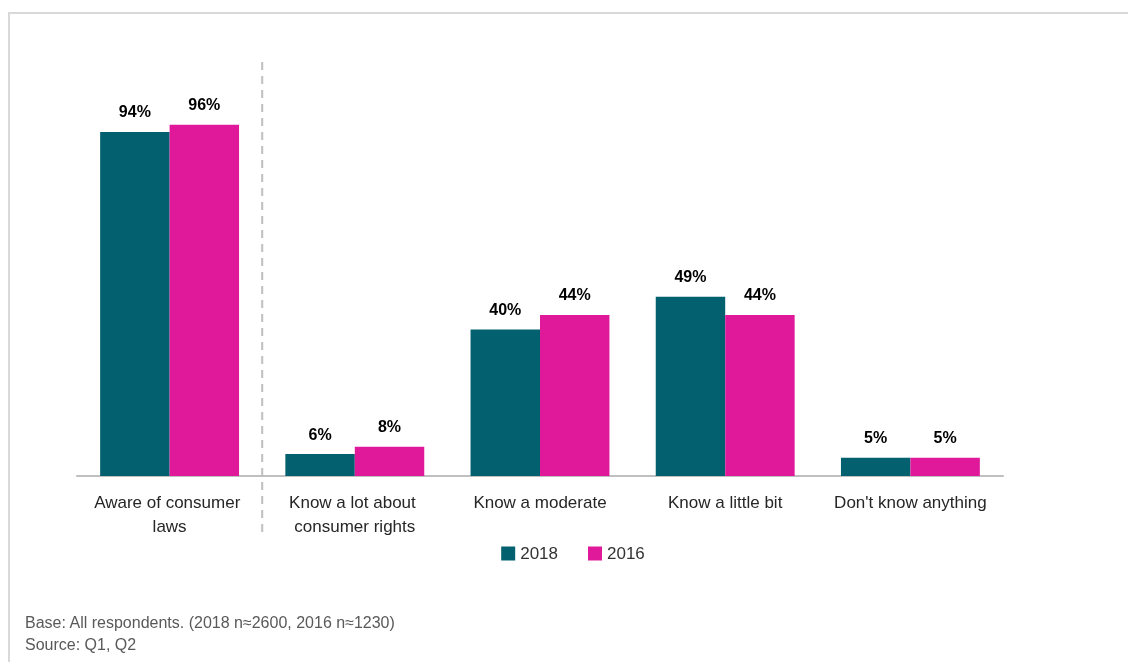 The height and width of the screenshot is (662, 1128). I want to click on x-tick-label: Aware of consumer laws, so click(170, 514).